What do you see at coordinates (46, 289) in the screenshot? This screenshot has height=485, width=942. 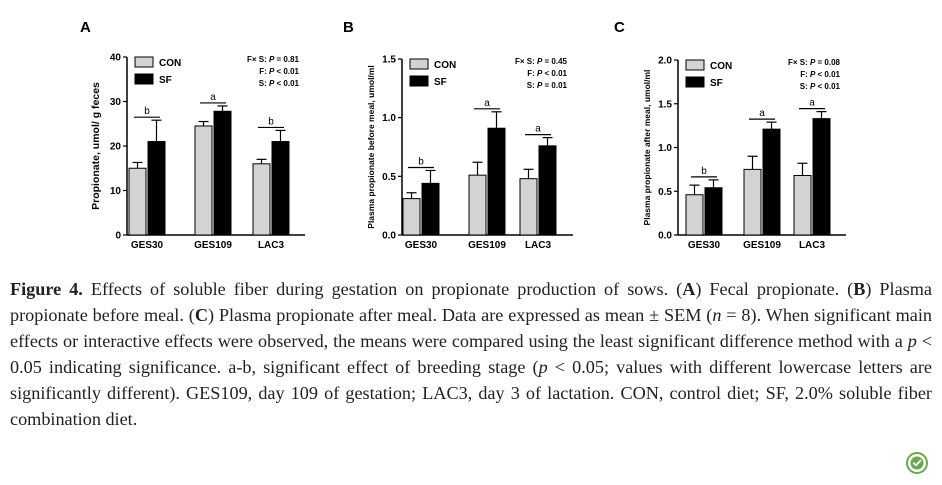 I see `figure-label: Figure 4.` at bounding box center [46, 289].